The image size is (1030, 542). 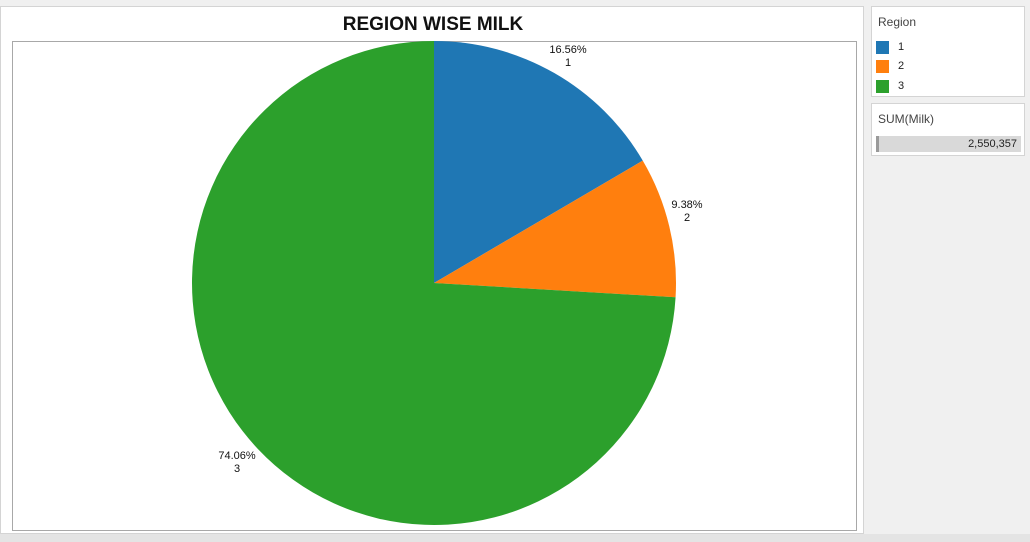 What do you see at coordinates (890, 86) in the screenshot?
I see `legend-item-3: 3` at bounding box center [890, 86].